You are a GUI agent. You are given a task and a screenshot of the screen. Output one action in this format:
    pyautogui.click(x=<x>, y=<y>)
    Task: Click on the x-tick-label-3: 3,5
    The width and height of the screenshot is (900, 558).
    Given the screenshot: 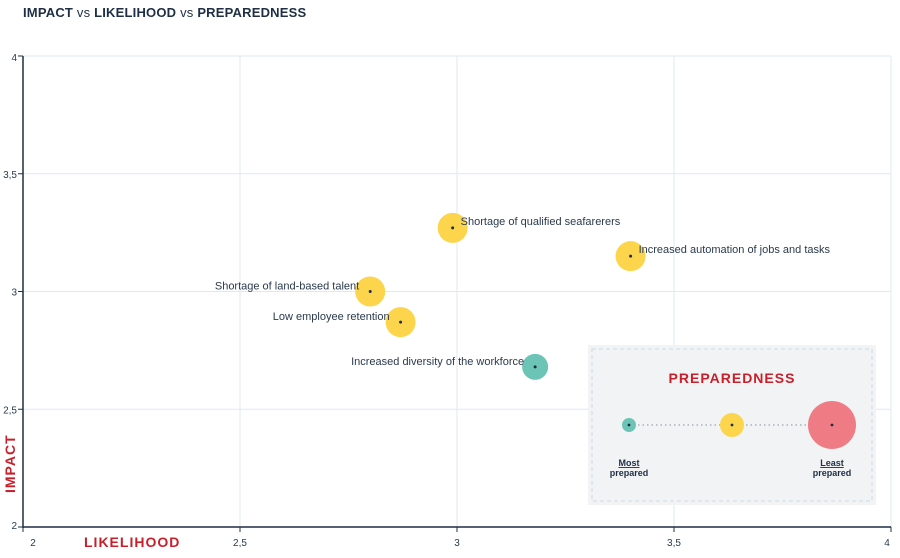 What is the action you would take?
    pyautogui.click(x=674, y=543)
    